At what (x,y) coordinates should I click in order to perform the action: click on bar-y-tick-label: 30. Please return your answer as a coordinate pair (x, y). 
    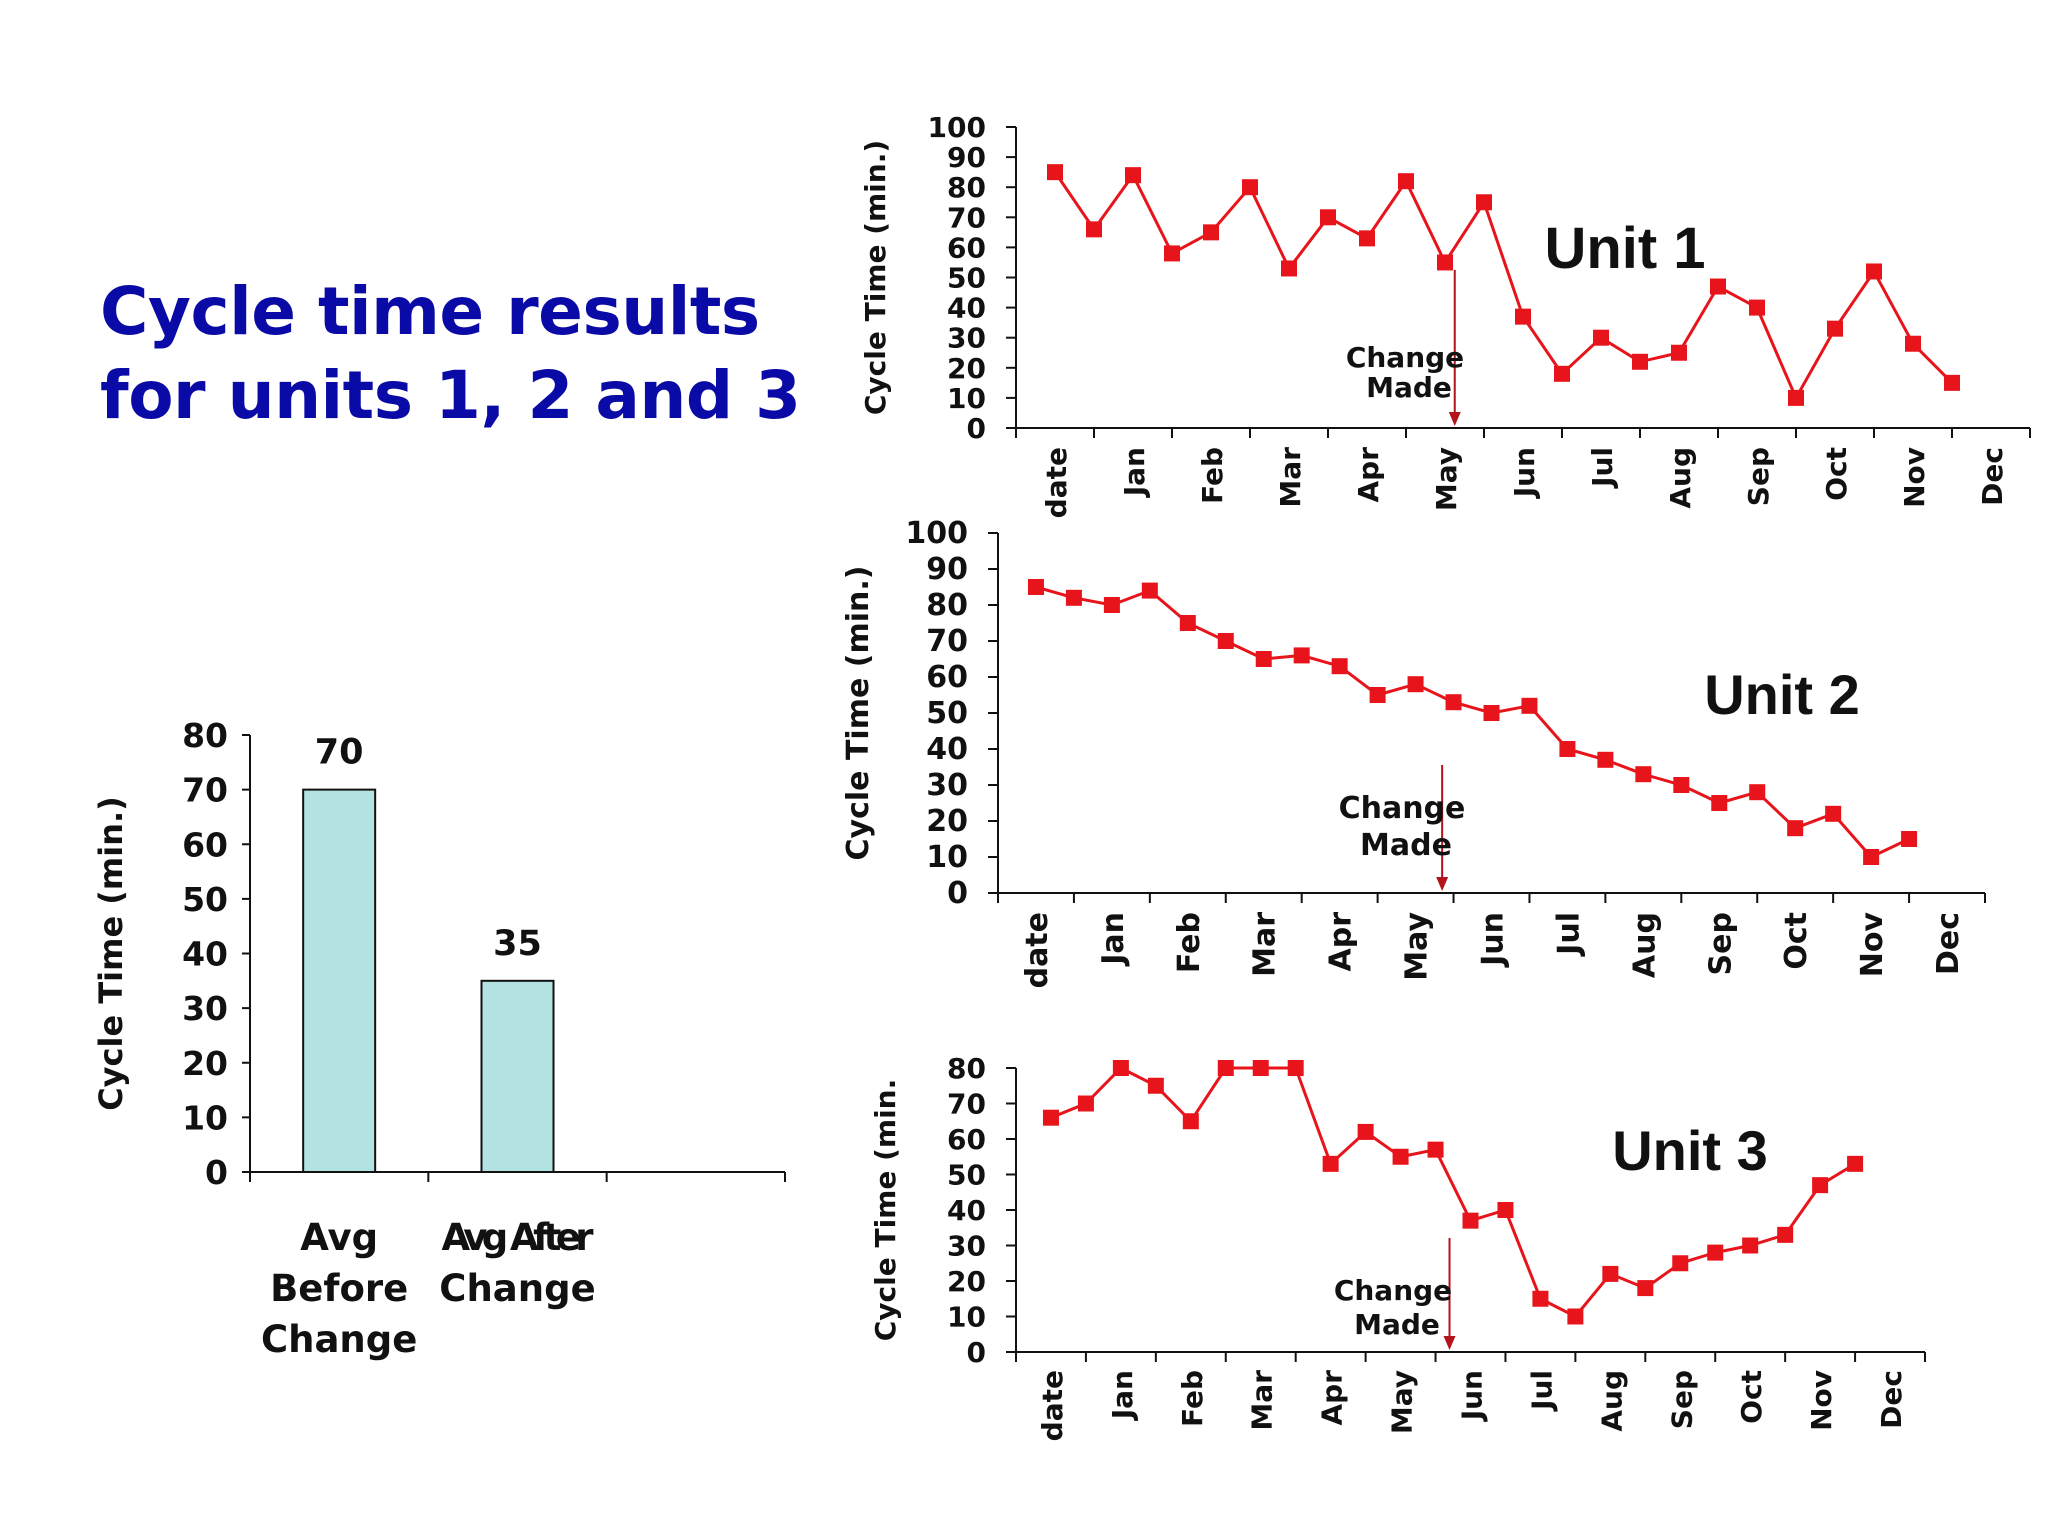
    Looking at the image, I should click on (205, 1008).